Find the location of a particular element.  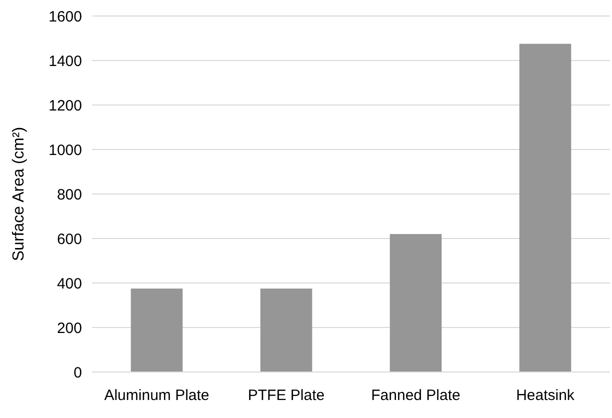

y-axis-title: Surface Area (cm²) is located at coordinates (19, 194).